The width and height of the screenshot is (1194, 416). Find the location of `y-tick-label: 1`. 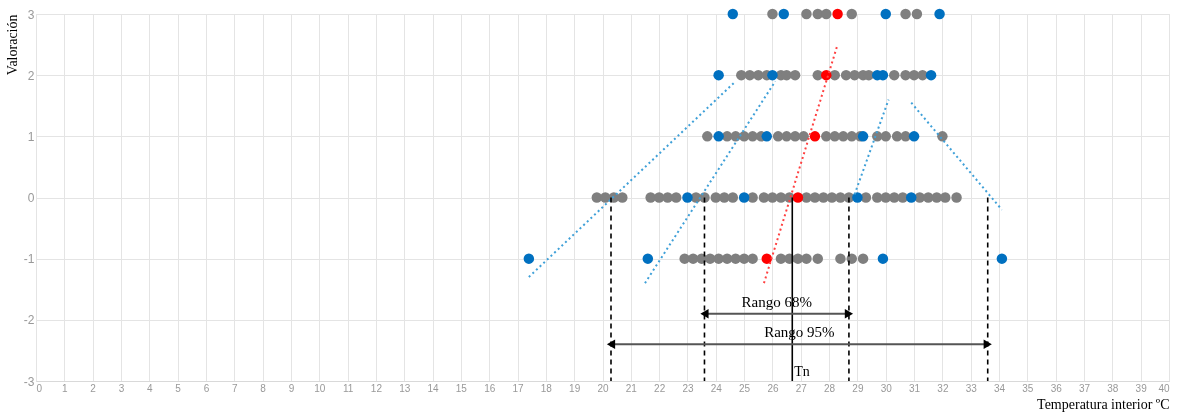

y-tick-label: 1 is located at coordinates (31, 136).